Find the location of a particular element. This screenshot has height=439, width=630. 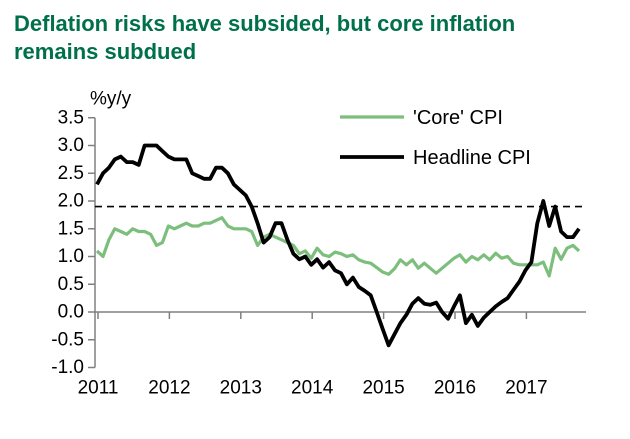

x-axis-tick-label: 2011 is located at coordinates (98, 388).